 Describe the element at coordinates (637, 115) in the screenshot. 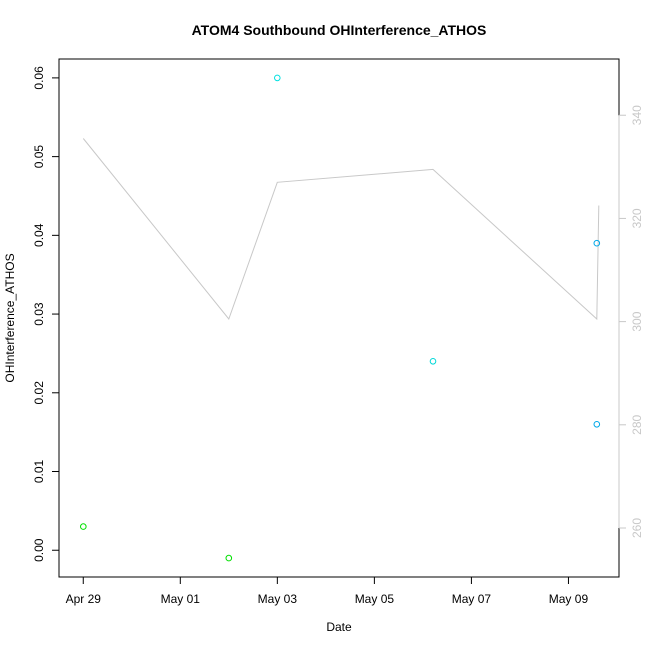

I see `y2-tick-label-4: 340` at that location.